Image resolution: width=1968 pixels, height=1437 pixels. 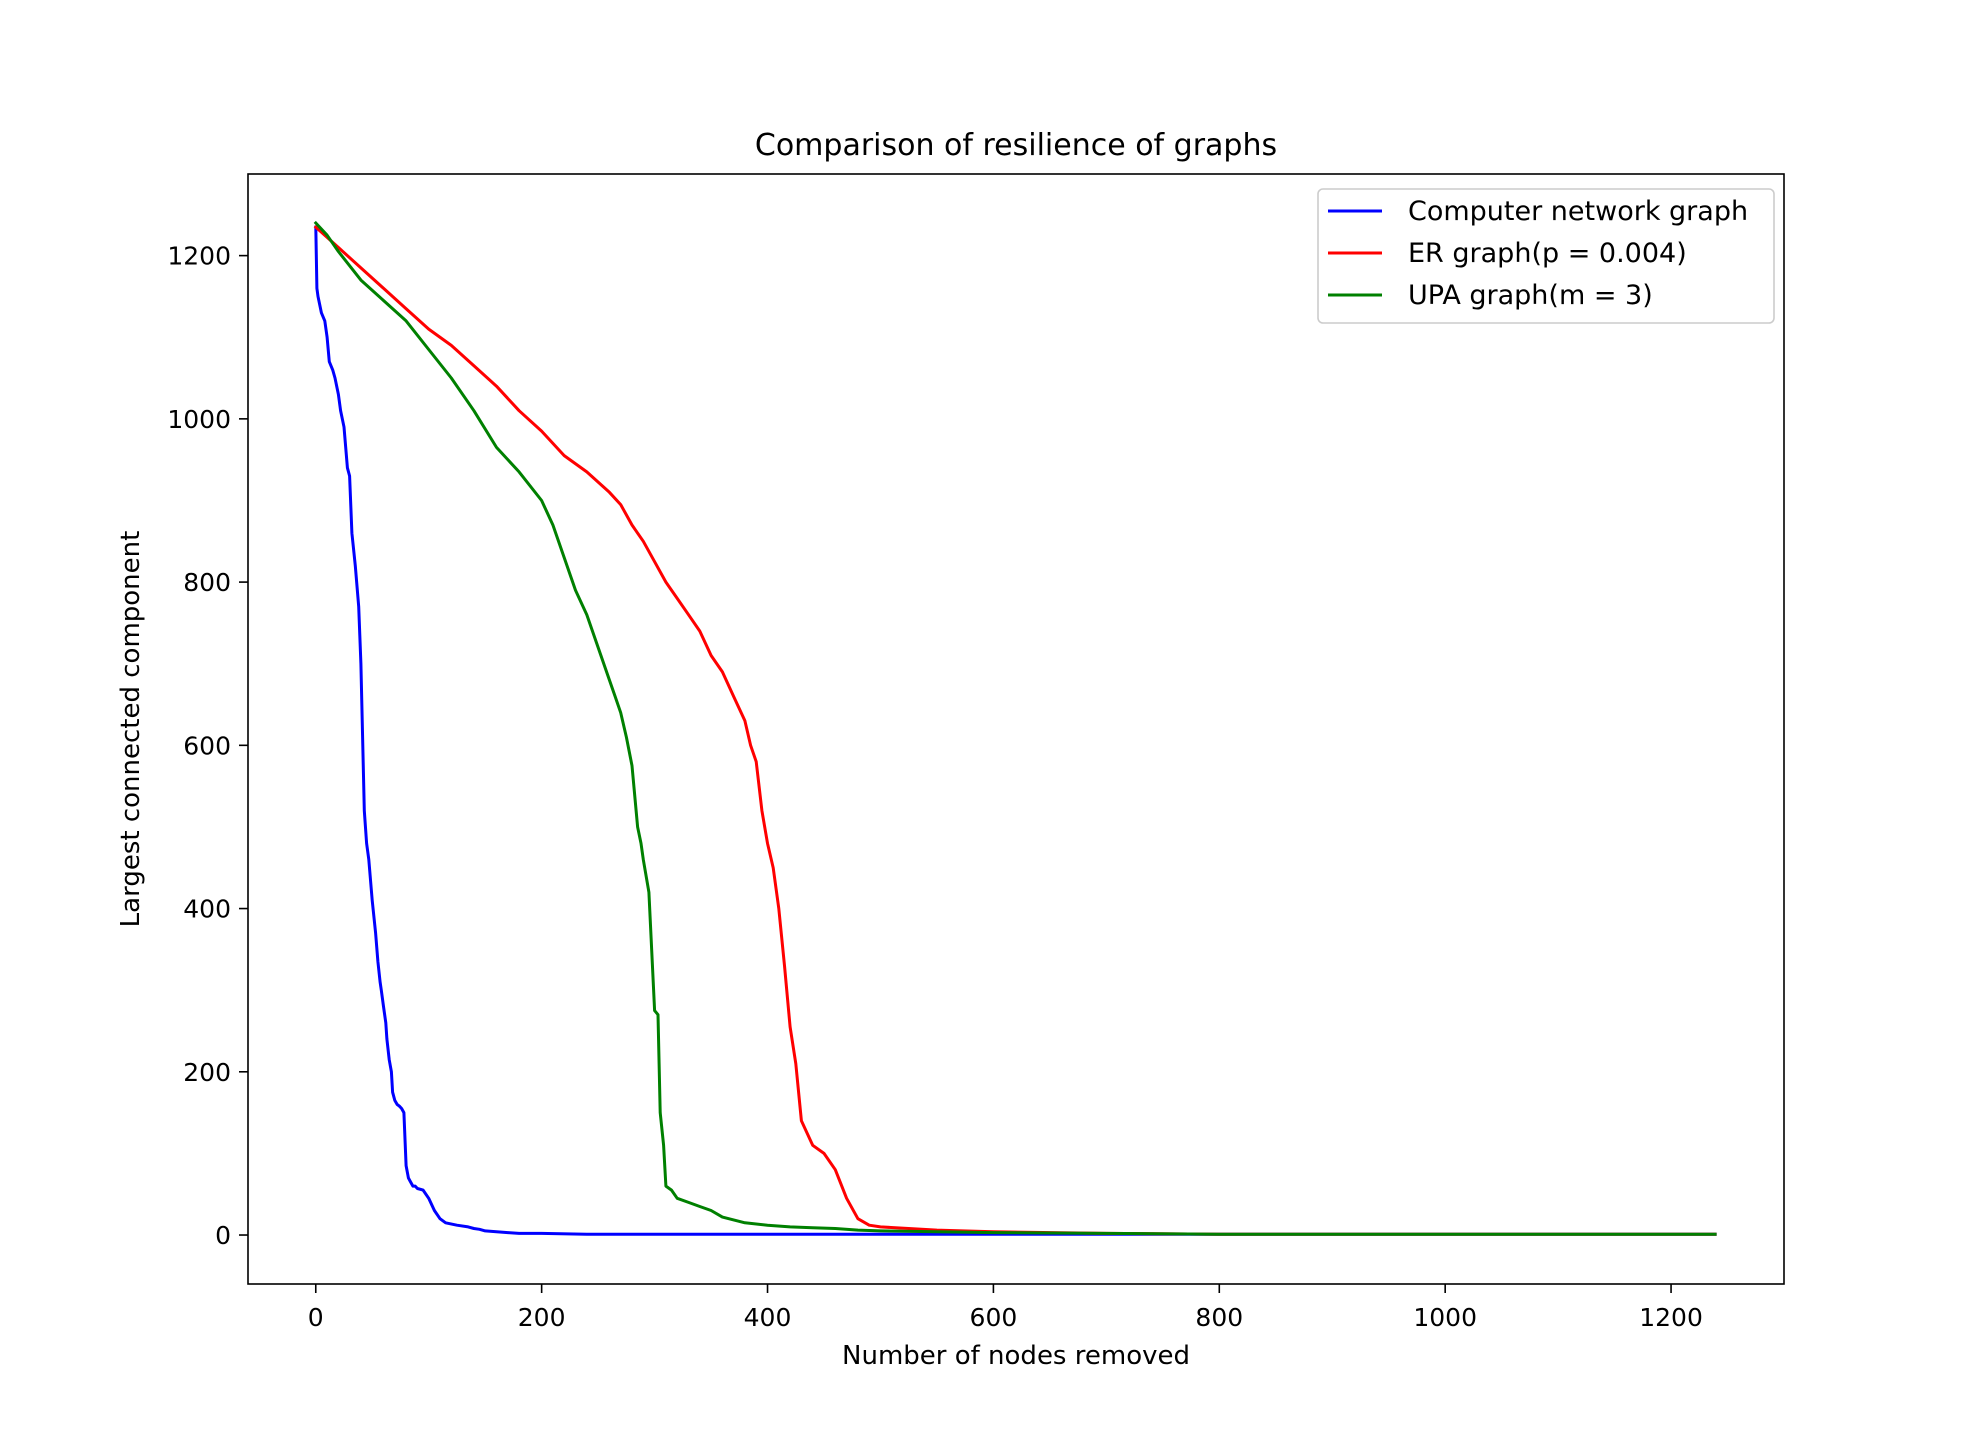 I want to click on x-tick-label: 0, so click(x=316, y=1317).